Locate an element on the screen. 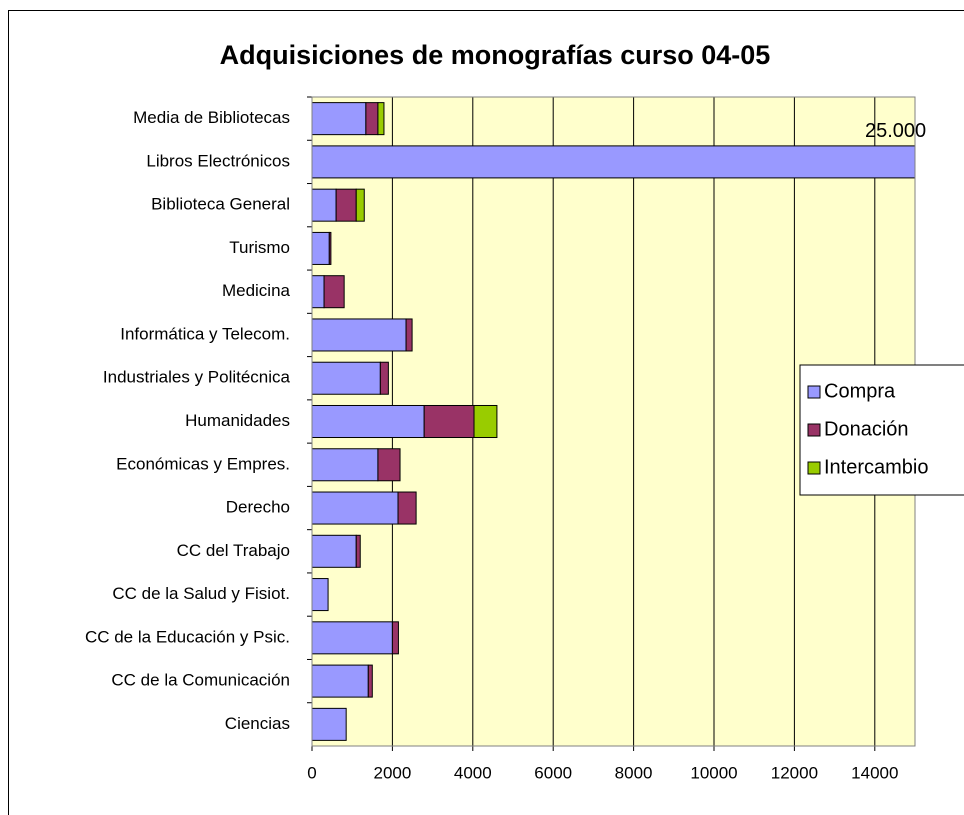  y-tick-label: CC del Trabajo is located at coordinates (233, 550).